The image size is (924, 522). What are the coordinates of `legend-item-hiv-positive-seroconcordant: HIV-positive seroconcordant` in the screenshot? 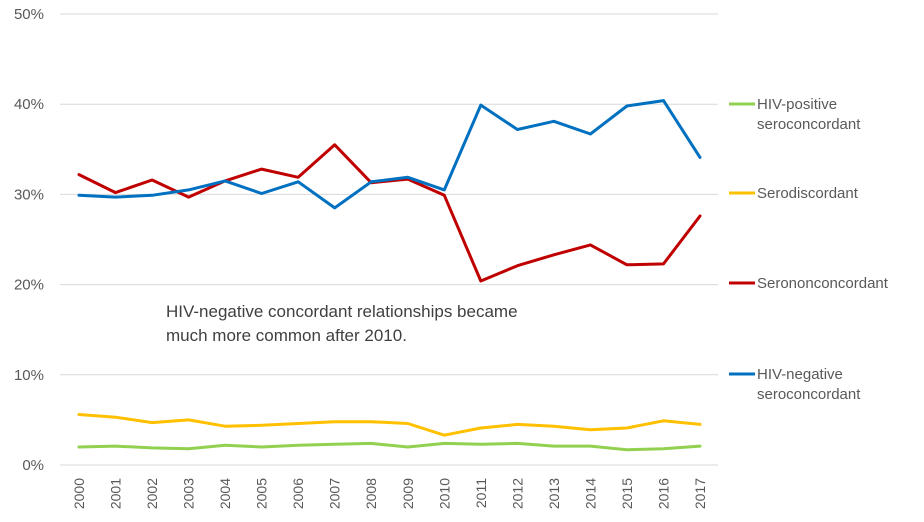 It's located at (795, 114).